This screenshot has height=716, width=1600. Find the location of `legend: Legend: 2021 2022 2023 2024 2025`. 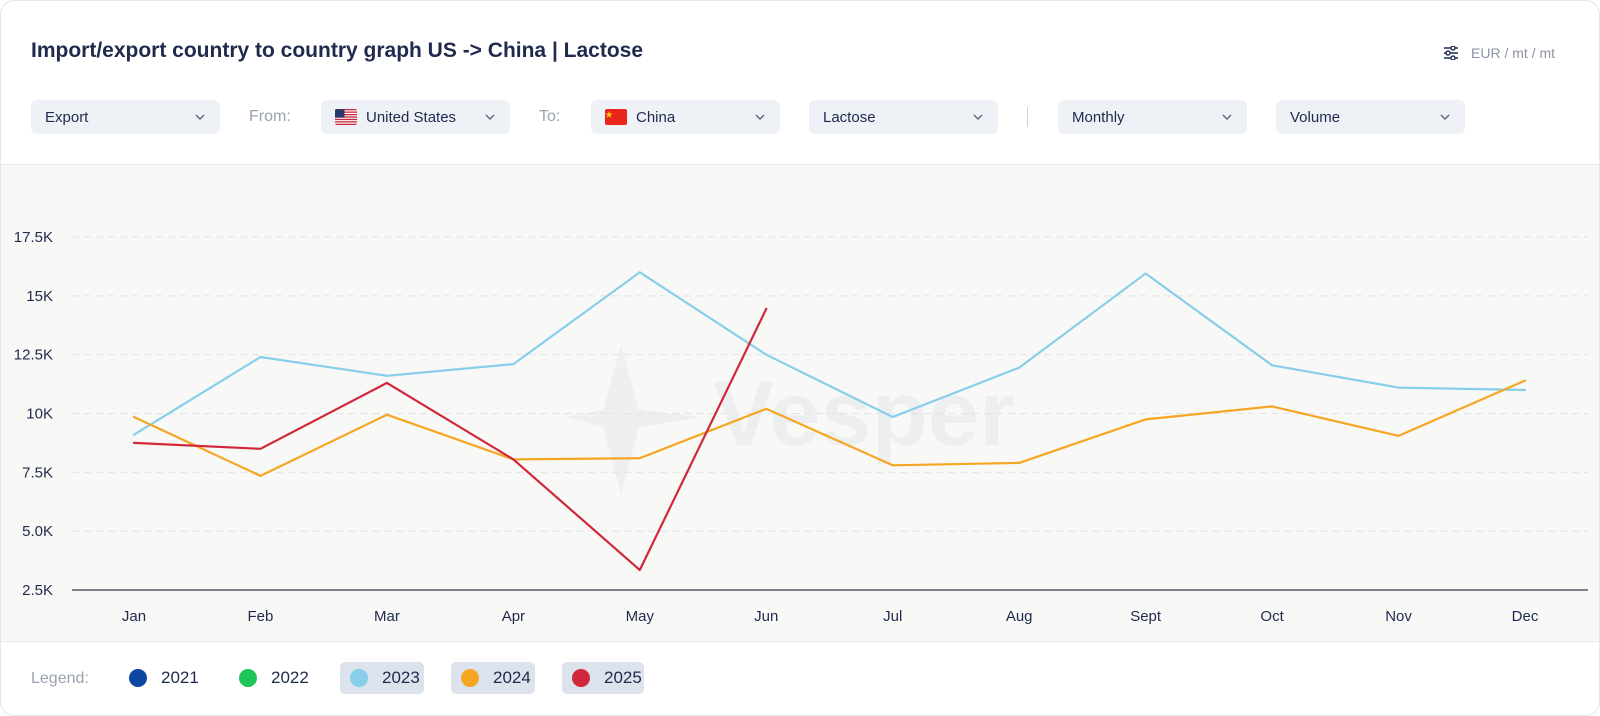

legend: Legend: 2021 2022 2023 2024 2025 is located at coordinates (811, 678).